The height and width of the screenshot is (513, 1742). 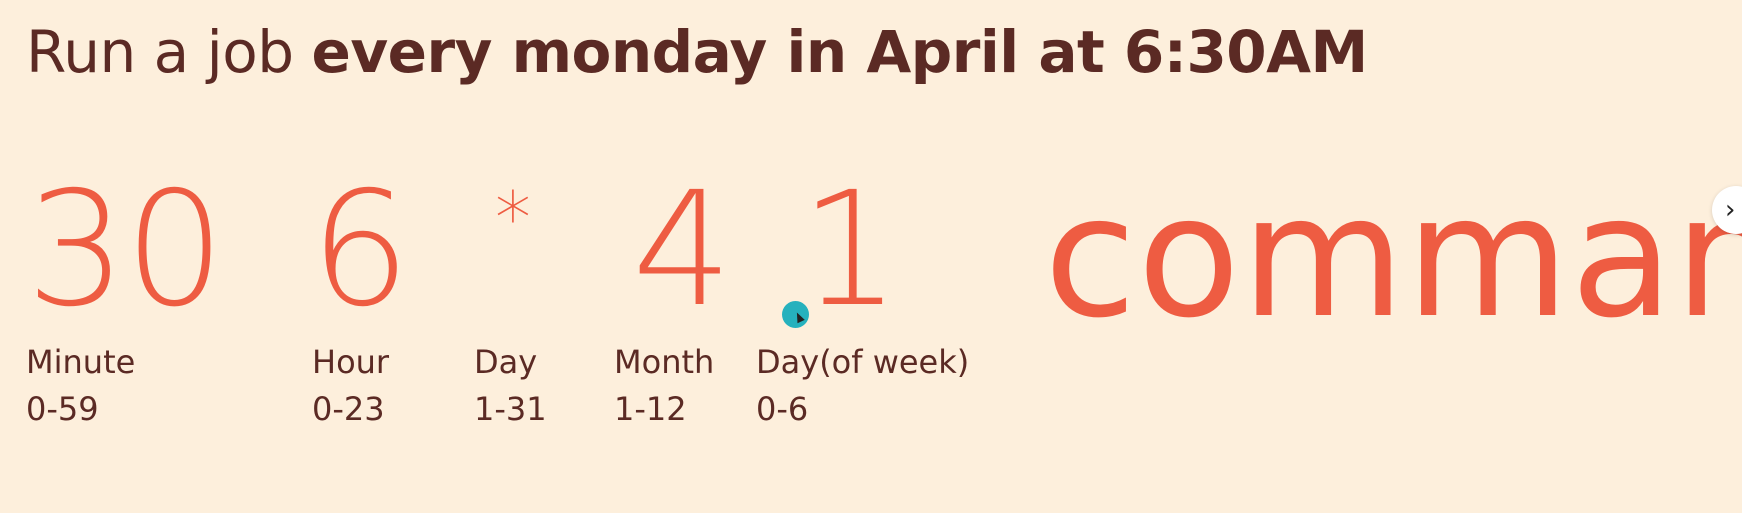 I want to click on day-value: *, so click(x=513, y=218).